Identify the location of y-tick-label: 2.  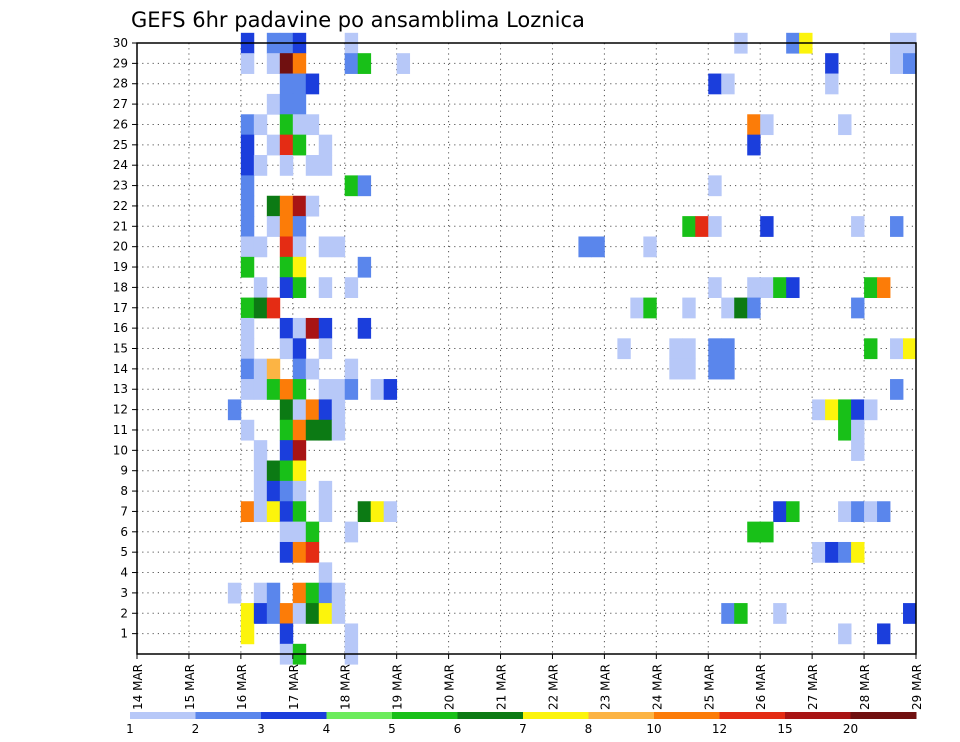
(124, 613).